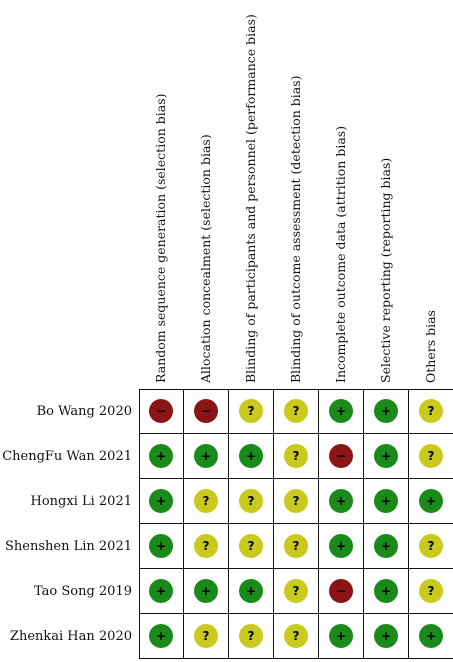 Image resolution: width=453 pixels, height=662 pixels. What do you see at coordinates (340, 254) in the screenshot?
I see `column-label: Incomplete outcome data (attrition bias)` at bounding box center [340, 254].